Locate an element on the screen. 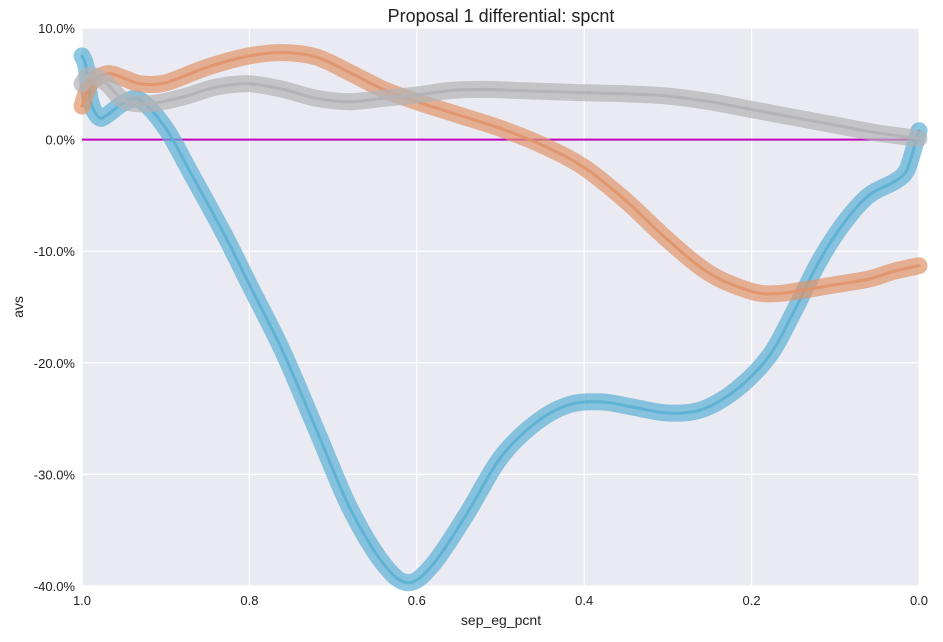  x-tick-label: 0.4 is located at coordinates (584, 600).